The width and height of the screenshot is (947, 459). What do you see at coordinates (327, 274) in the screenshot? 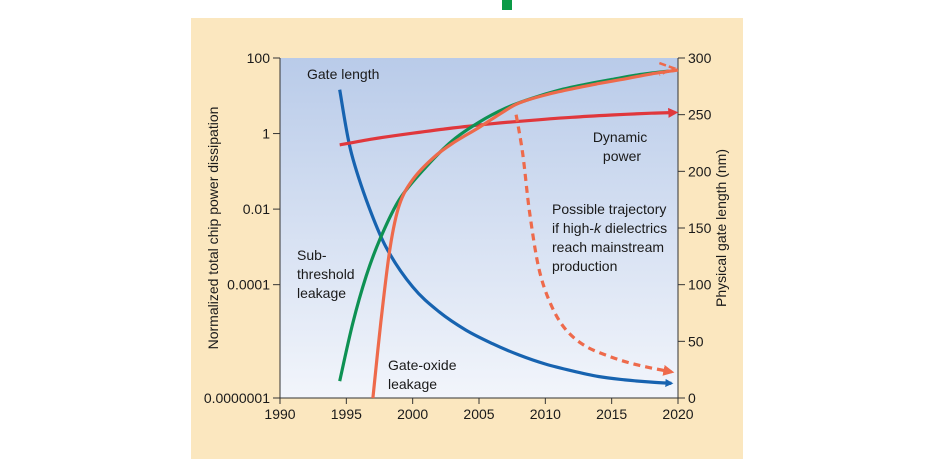
I see `subthreshold-leakage-label: Sub- threshold leakage` at bounding box center [327, 274].